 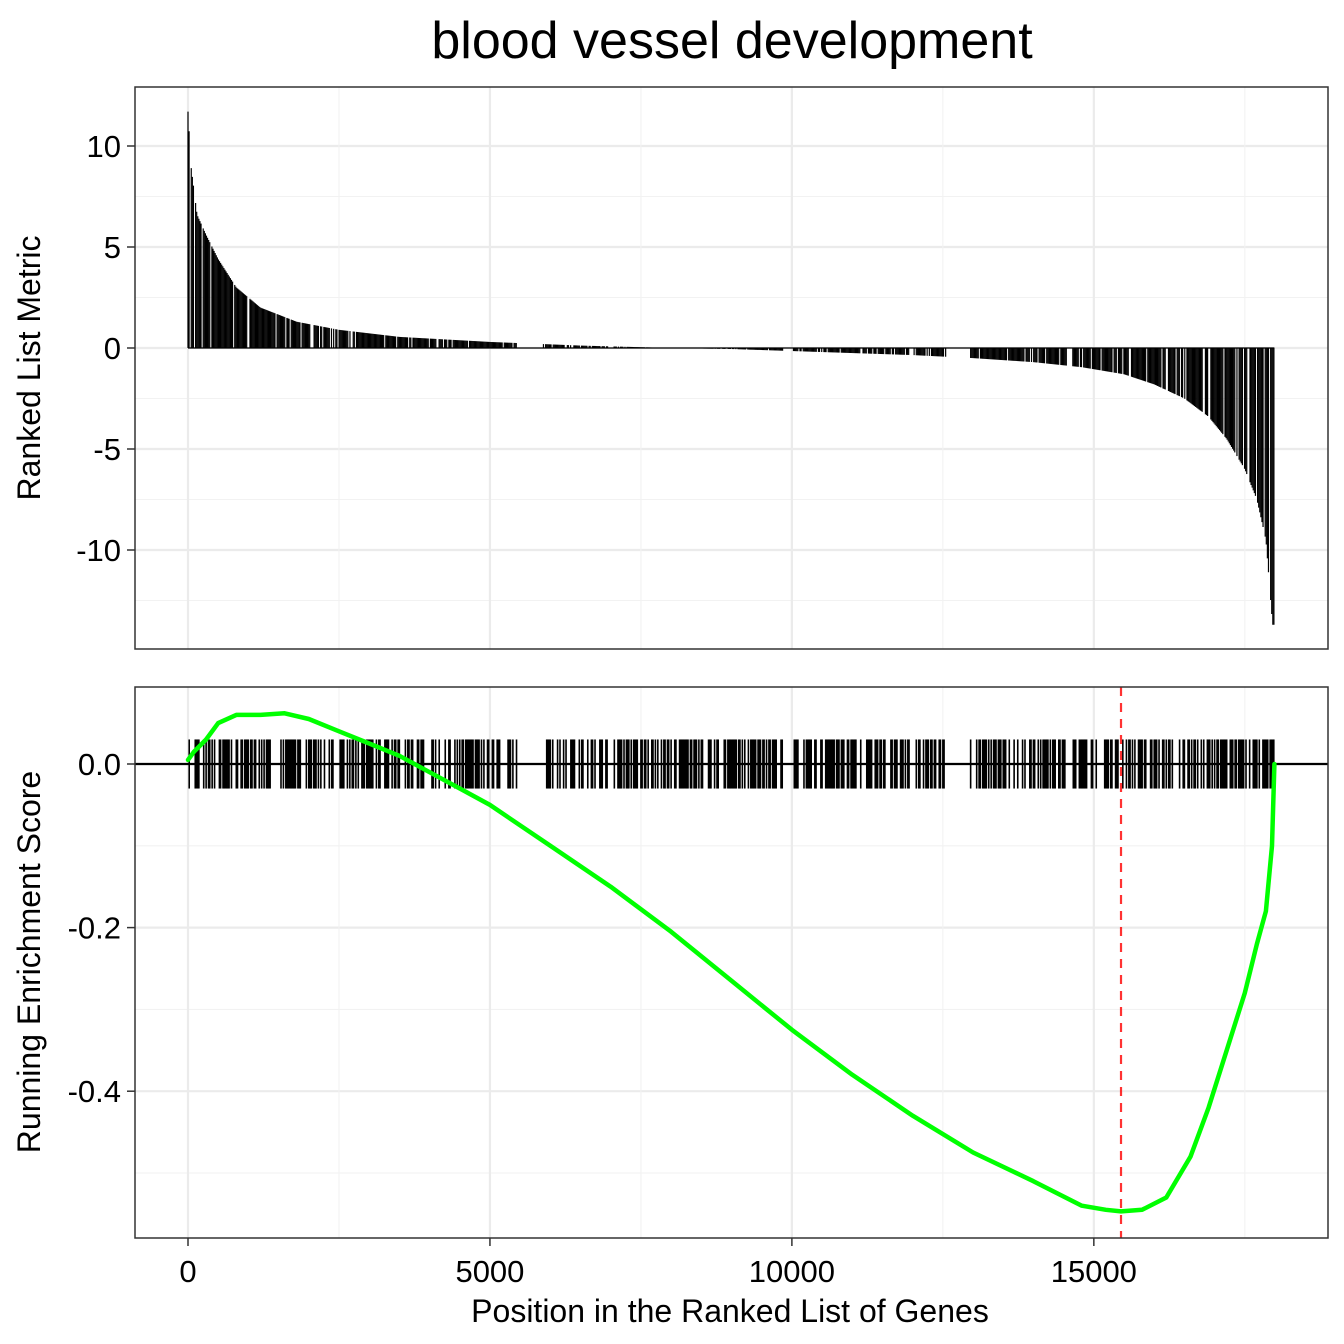 What do you see at coordinates (112, 247) in the screenshot?
I see `y-tick-label: 5` at bounding box center [112, 247].